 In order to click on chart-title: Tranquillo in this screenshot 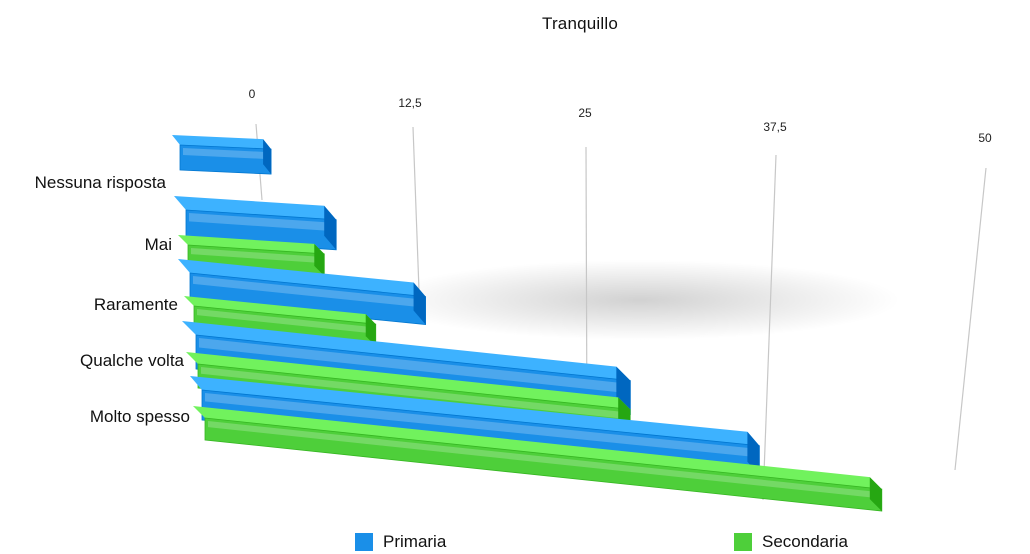, I will do `click(580, 23)`.